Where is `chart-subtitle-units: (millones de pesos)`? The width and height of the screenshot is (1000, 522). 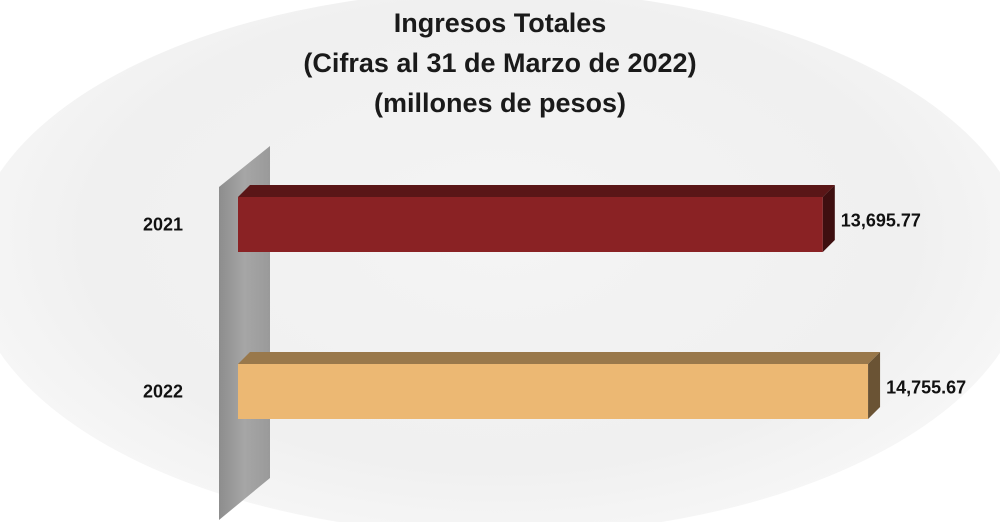 chart-subtitle-units: (millones de pesos) is located at coordinates (500, 103).